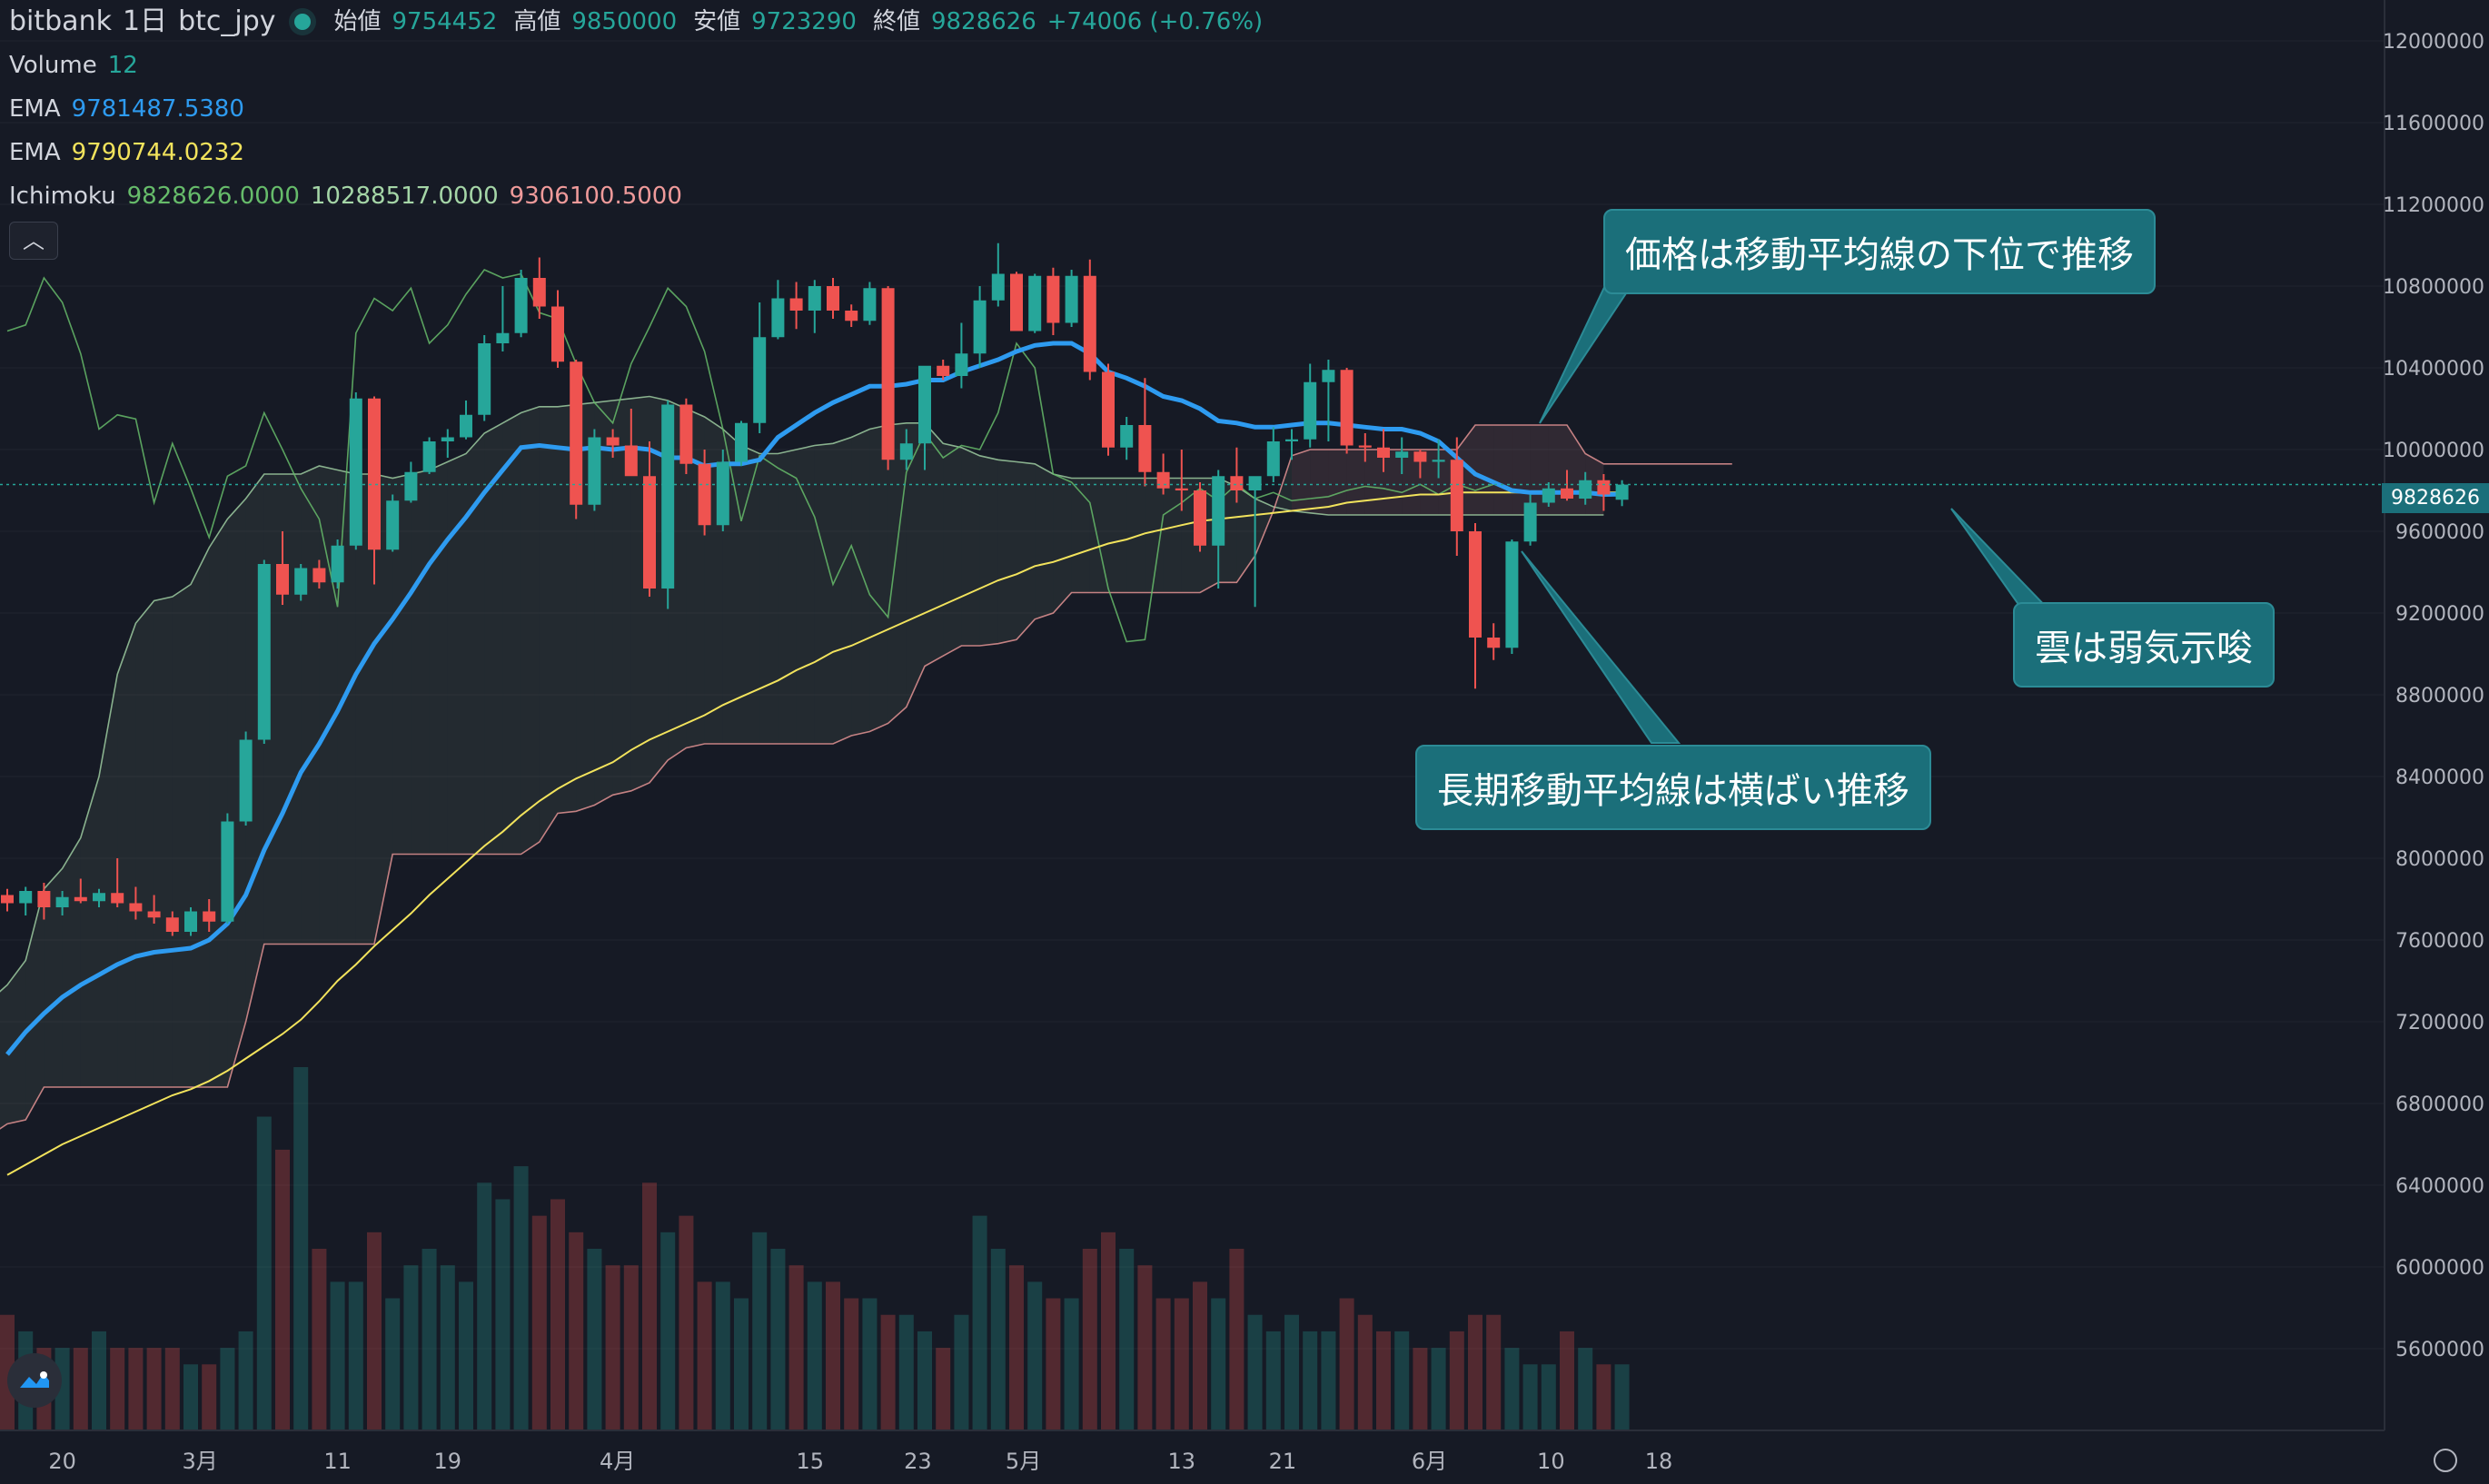 The image size is (2489, 1484). Describe the element at coordinates (1023, 1461) in the screenshot. I see `x-tick-label: 5月` at that location.